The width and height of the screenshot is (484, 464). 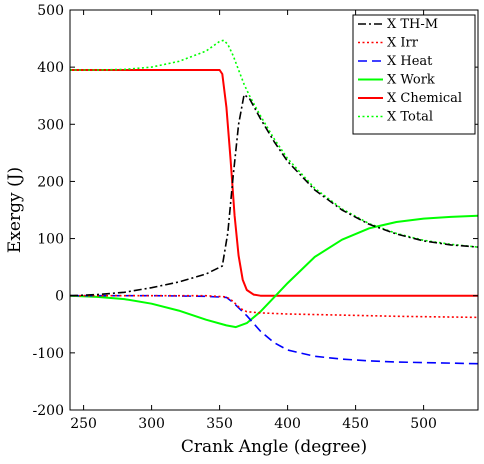 What do you see at coordinates (83, 424) in the screenshot?
I see `x-tick-label: 250` at bounding box center [83, 424].